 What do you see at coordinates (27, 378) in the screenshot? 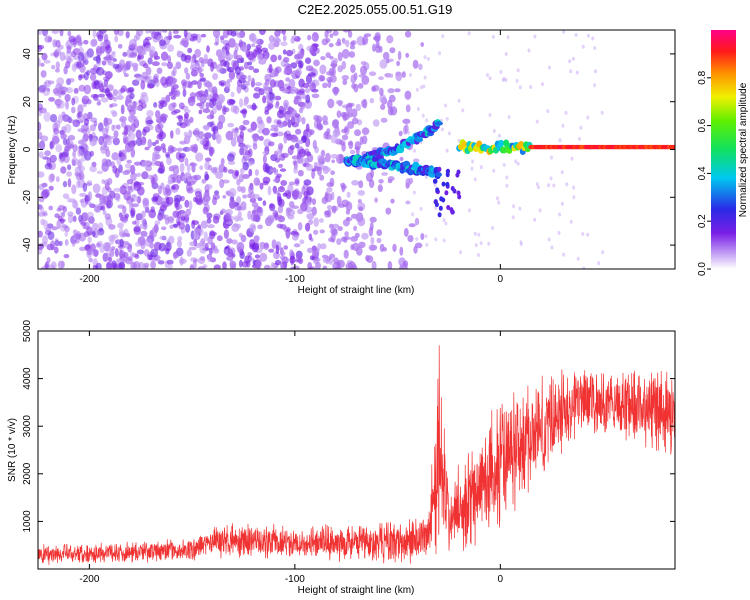
I see `y-tick-label: 4000` at bounding box center [27, 378].